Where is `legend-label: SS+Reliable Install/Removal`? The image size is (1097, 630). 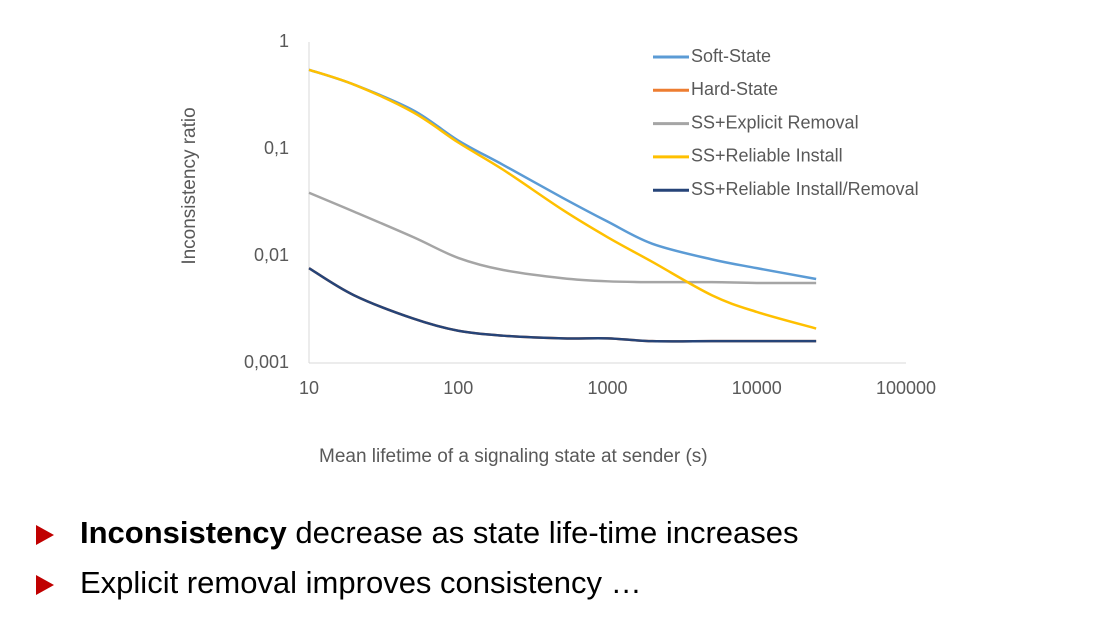 legend-label: SS+Reliable Install/Removal is located at coordinates (805, 189).